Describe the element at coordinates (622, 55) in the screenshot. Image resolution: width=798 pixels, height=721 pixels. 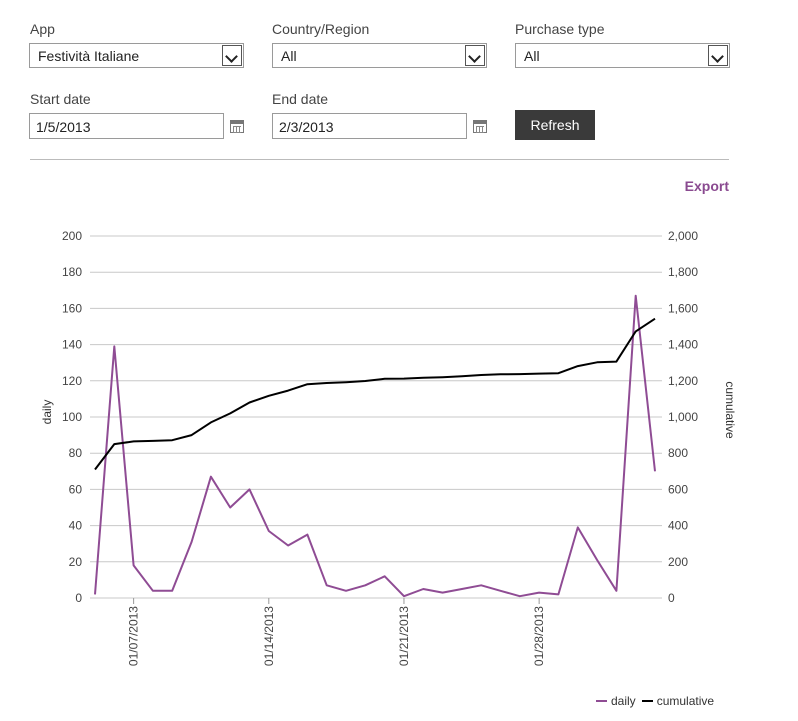
I see `purchase-type-select: All` at that location.